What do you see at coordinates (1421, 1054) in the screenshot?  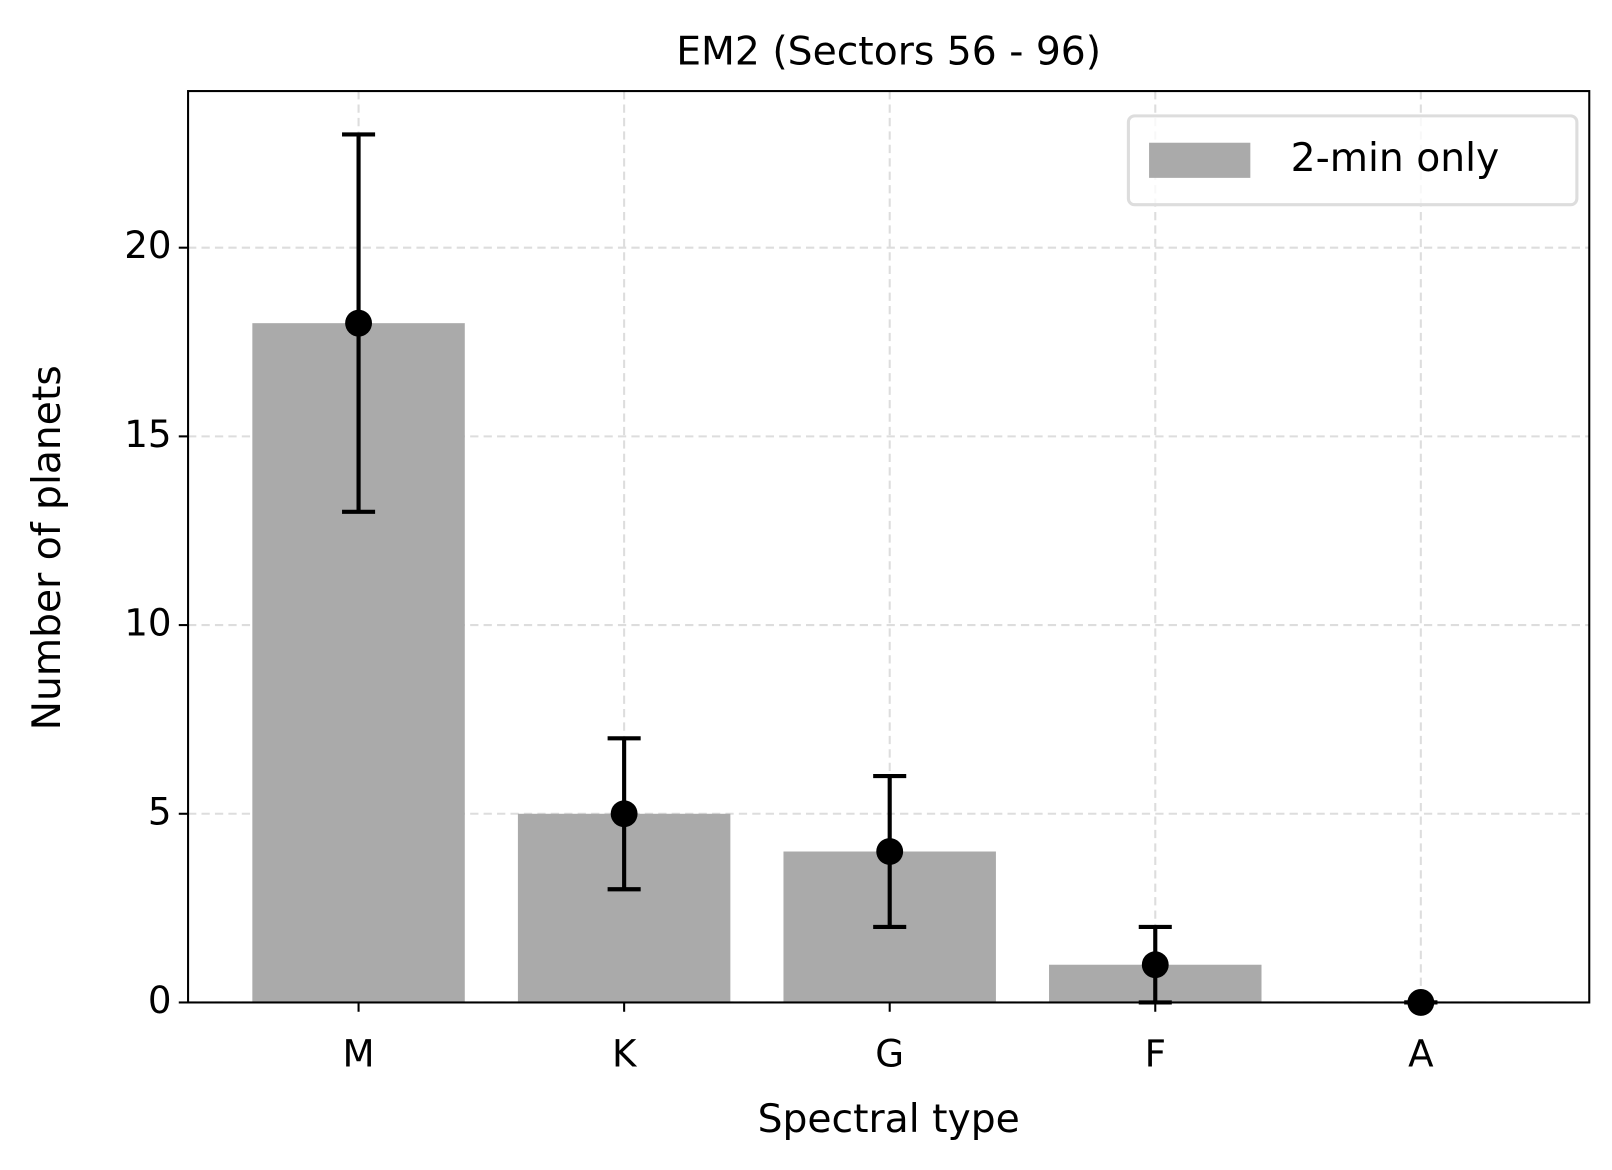 I see `x-tick-label: A` at bounding box center [1421, 1054].